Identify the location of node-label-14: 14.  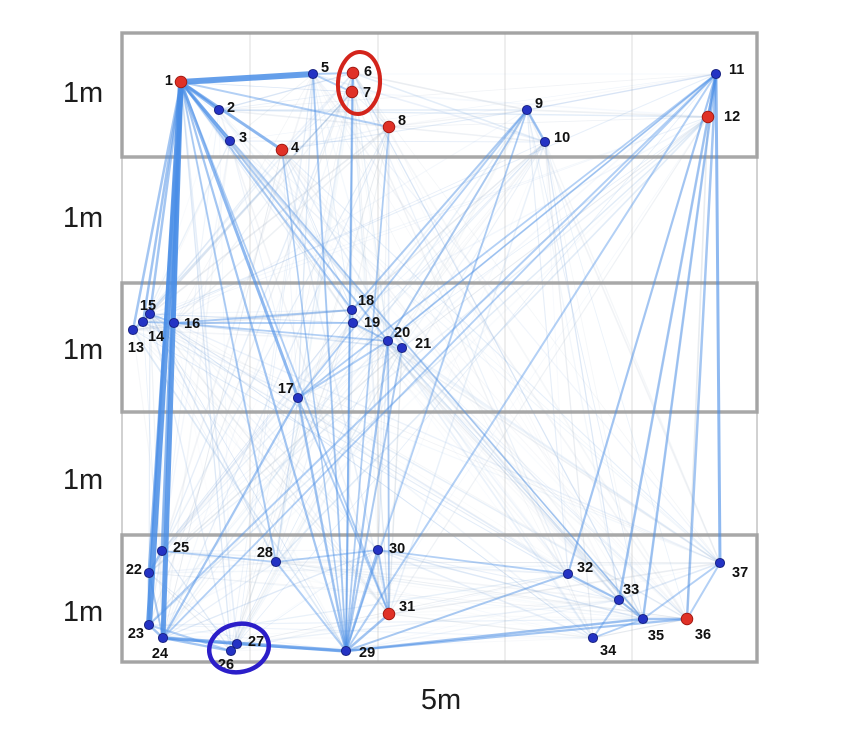
(156, 337).